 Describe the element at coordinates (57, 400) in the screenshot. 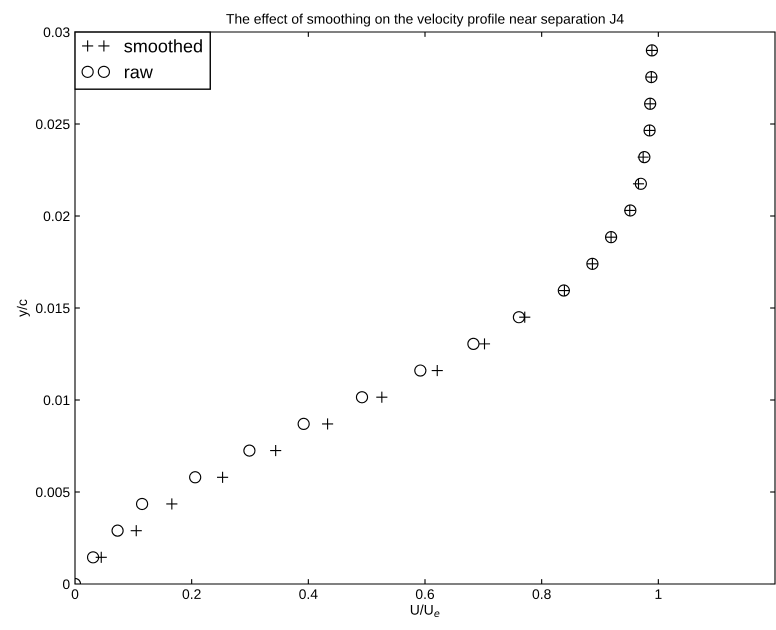

I see `y-tick-label: 0.01` at that location.